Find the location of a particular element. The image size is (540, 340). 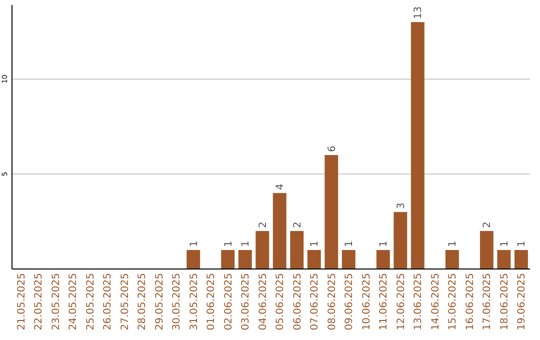

x-tick-label: 08.06.2025 is located at coordinates (332, 301).